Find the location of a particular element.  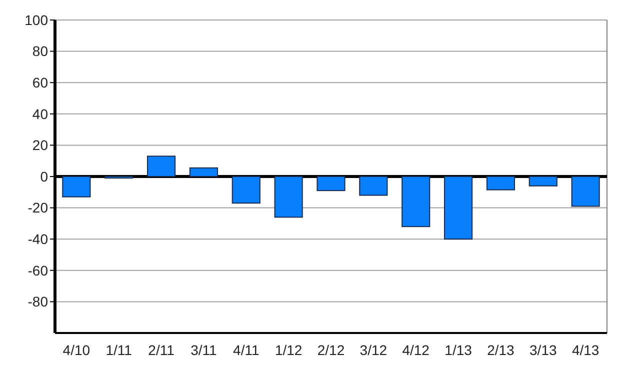

x-tick-label: 4/12 is located at coordinates (416, 350).